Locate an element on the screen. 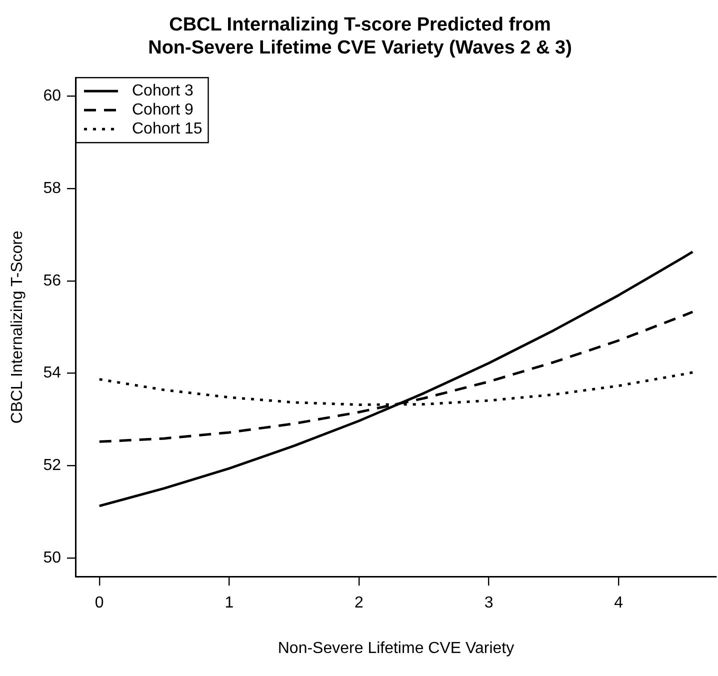 The height and width of the screenshot is (676, 718). y-tick-label: 58 is located at coordinates (52, 188).